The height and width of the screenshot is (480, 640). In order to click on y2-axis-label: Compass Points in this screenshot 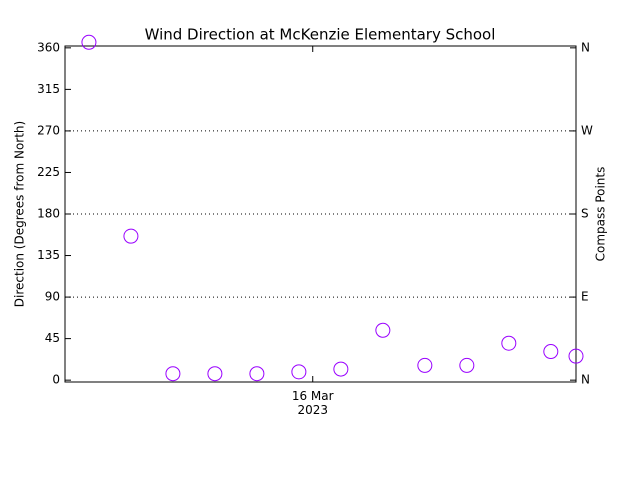, I will do `click(601, 214)`.